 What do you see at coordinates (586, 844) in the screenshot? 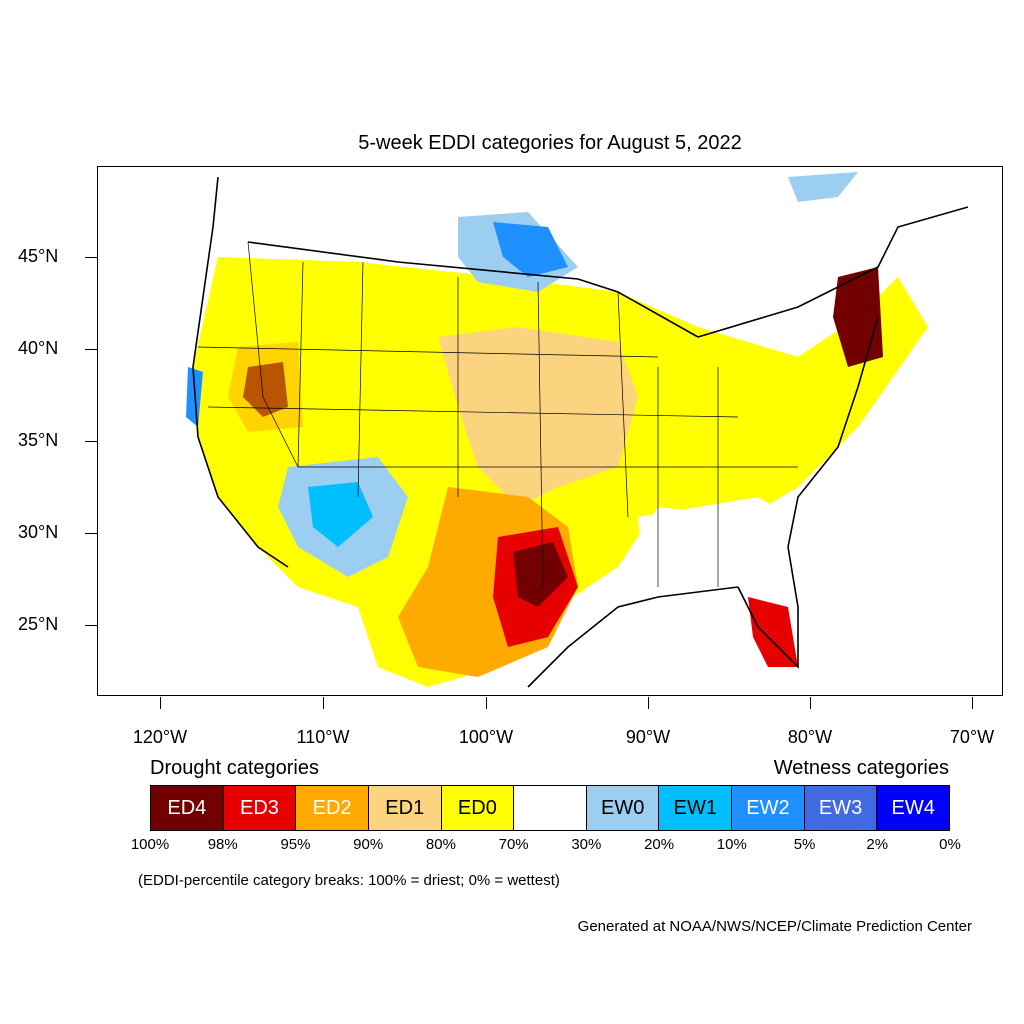
I see `percentile-label: 30%` at bounding box center [586, 844].